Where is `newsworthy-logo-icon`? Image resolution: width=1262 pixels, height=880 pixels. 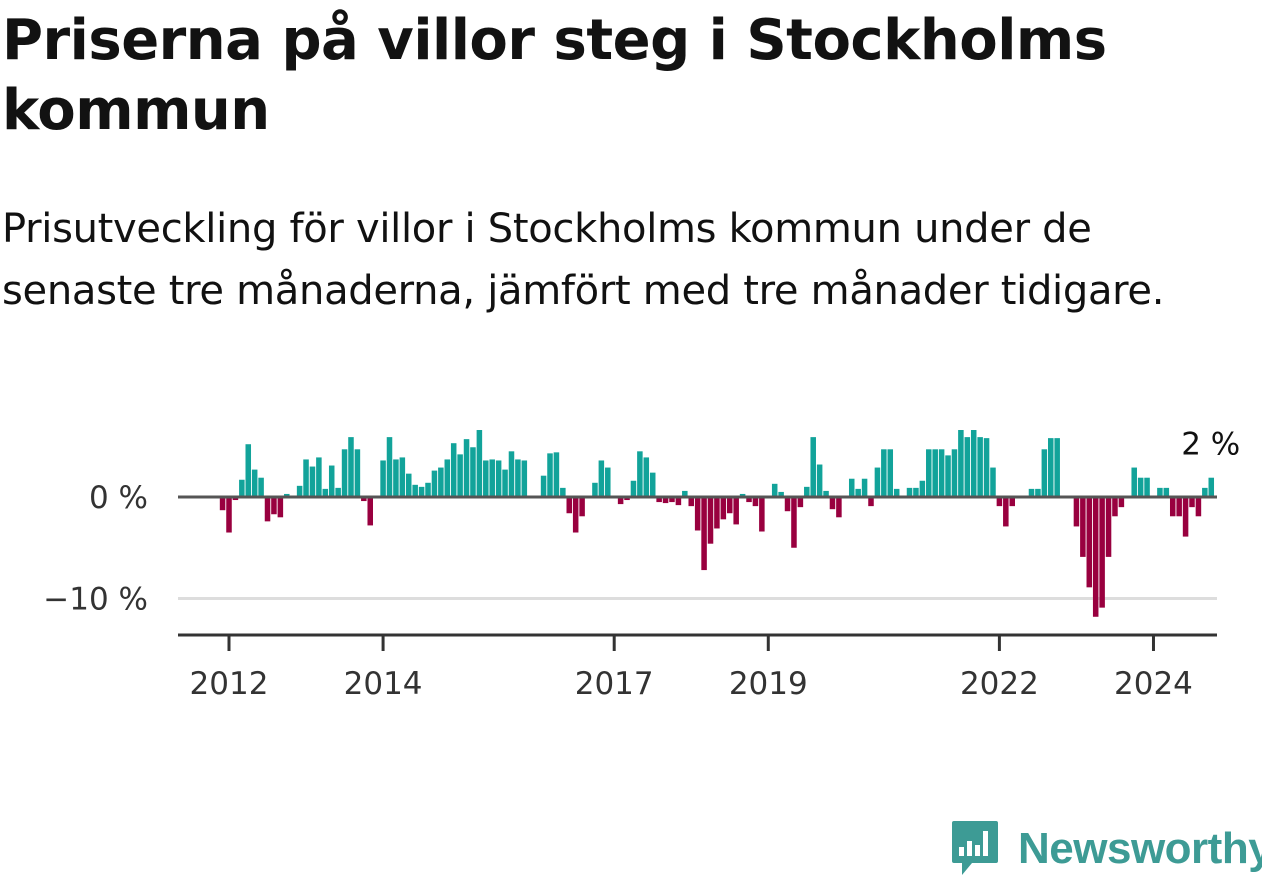
newsworthy-logo-icon is located at coordinates (975, 848).